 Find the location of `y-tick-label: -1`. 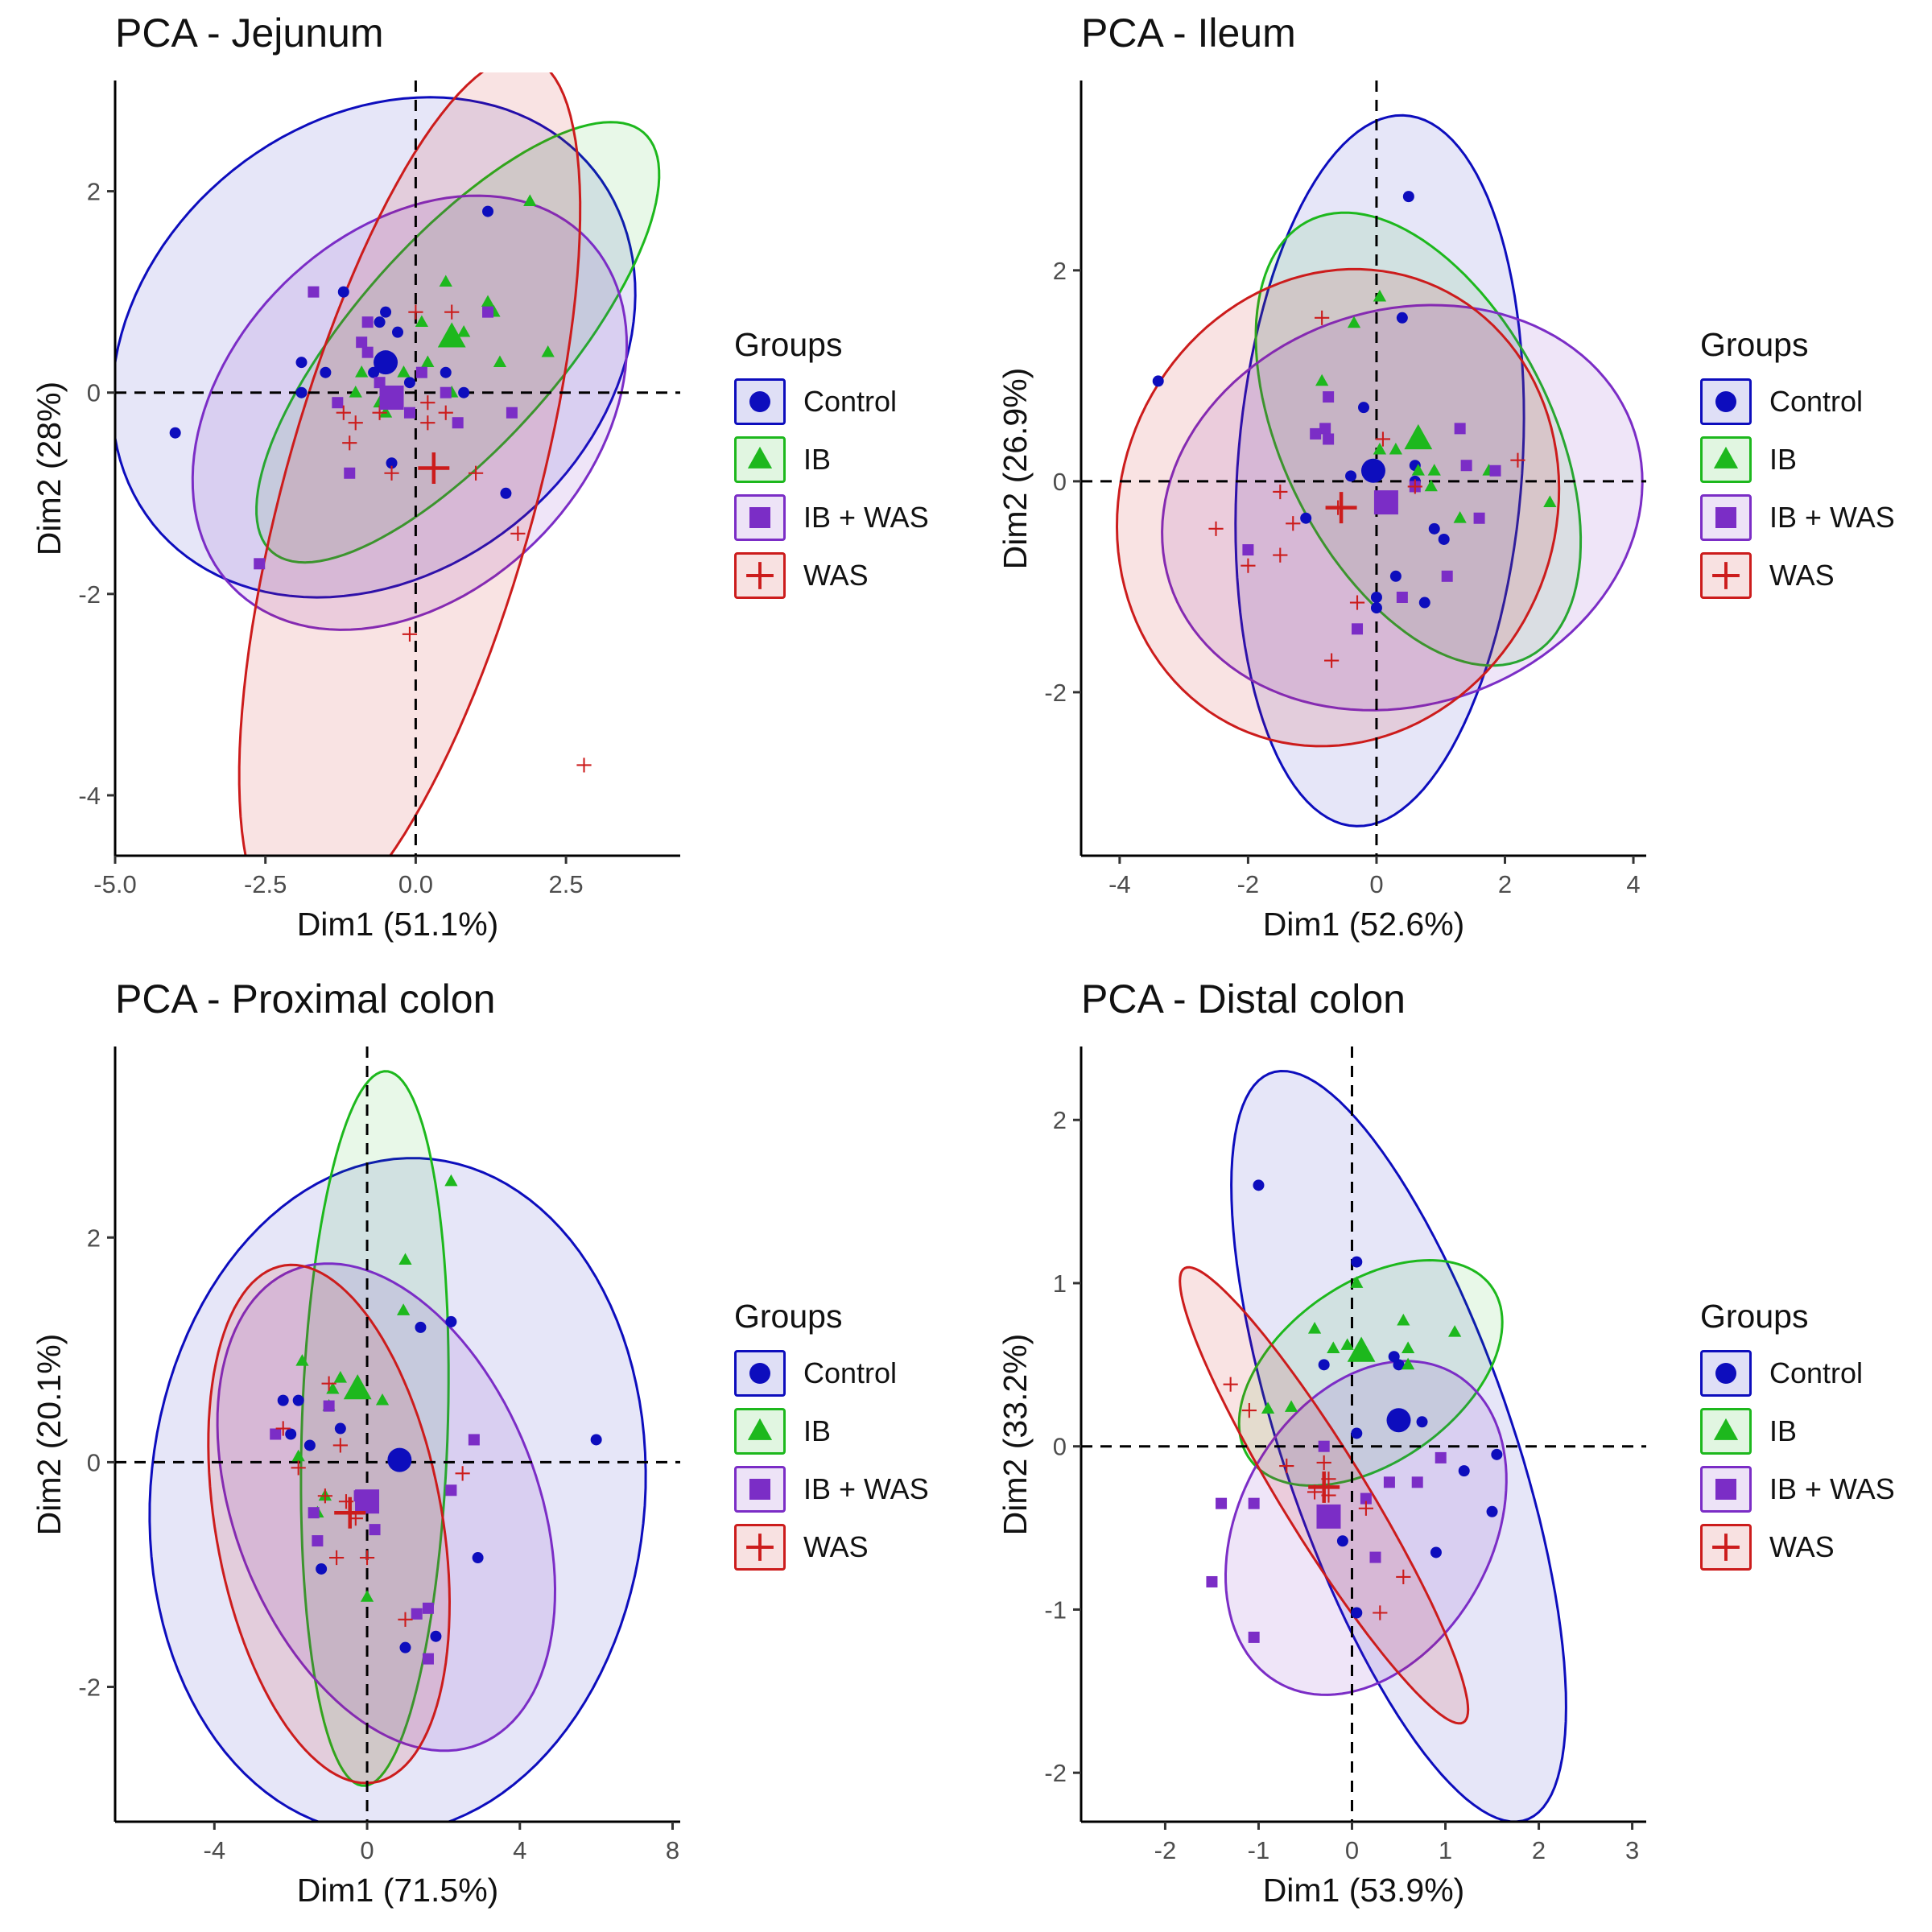

y-tick-label: -1 is located at coordinates (1055, 1610).